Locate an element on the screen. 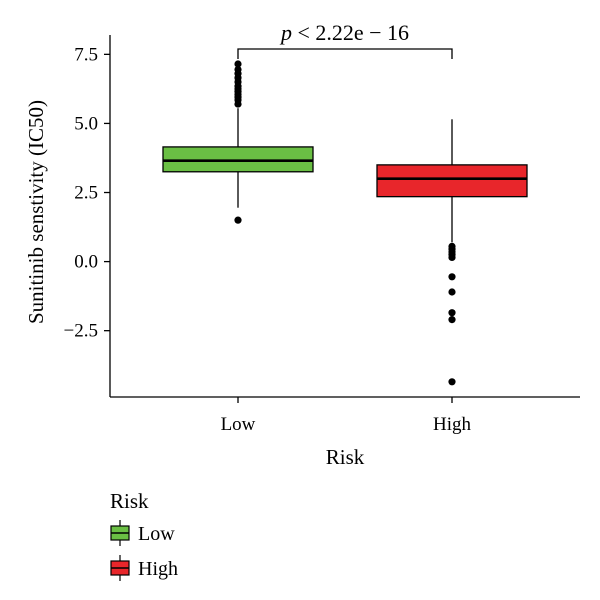  legend-item-high: High is located at coordinates (144, 568).